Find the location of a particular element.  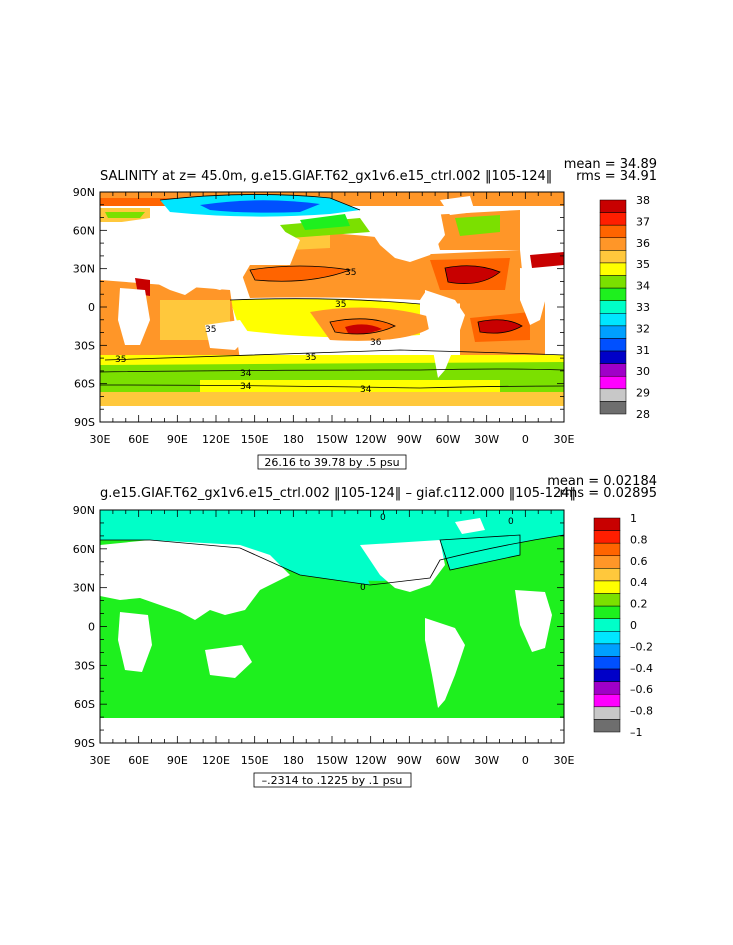

colorbar-label: 0 is located at coordinates (633, 625).